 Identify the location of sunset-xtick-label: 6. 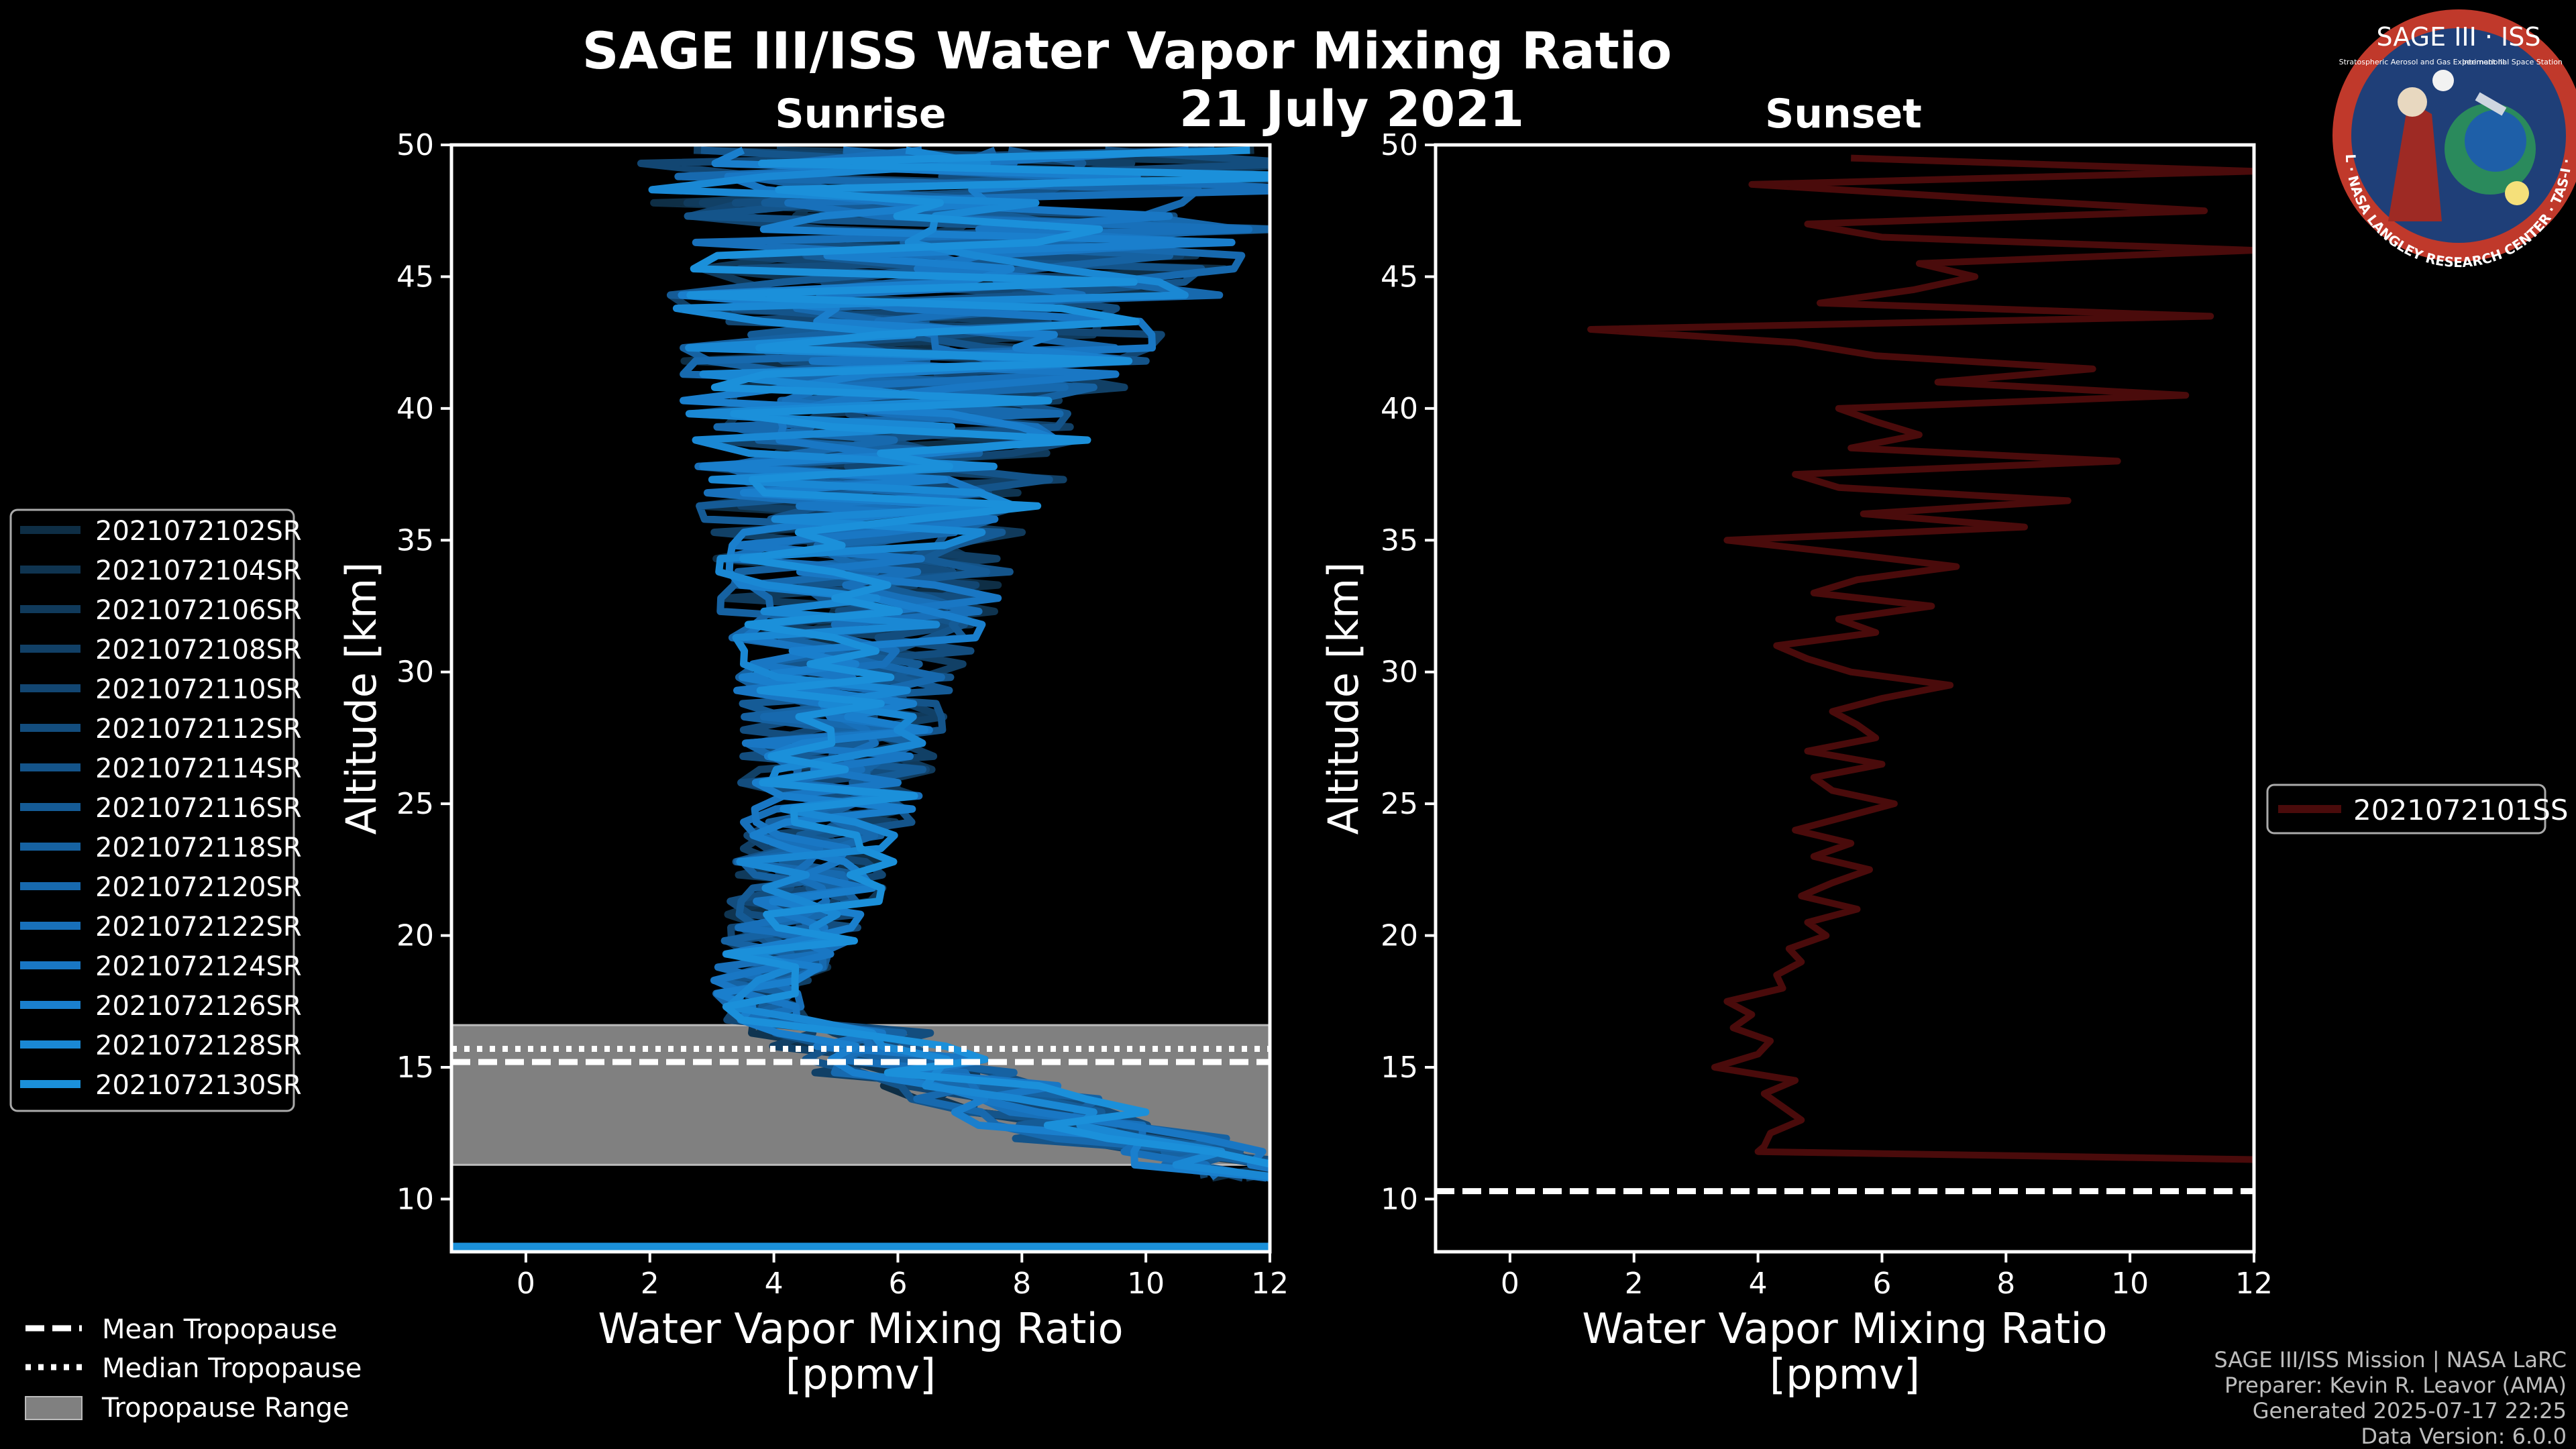
(1881, 1284).